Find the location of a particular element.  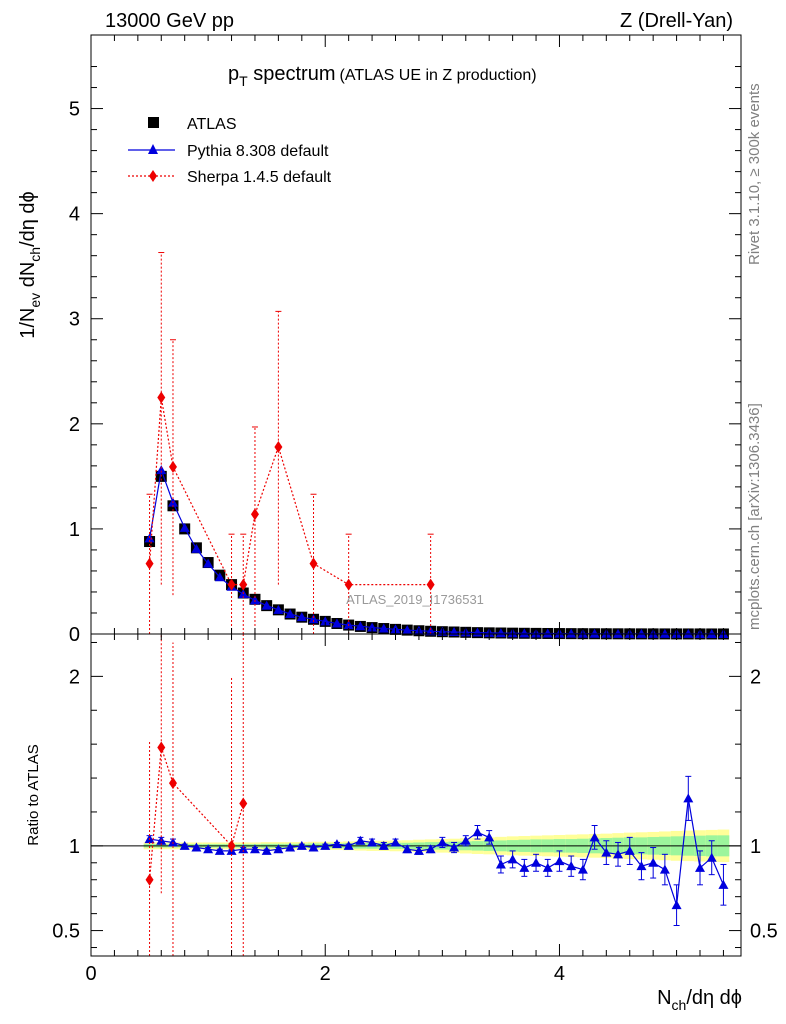

x-tick-label: 2 is located at coordinates (325, 974).